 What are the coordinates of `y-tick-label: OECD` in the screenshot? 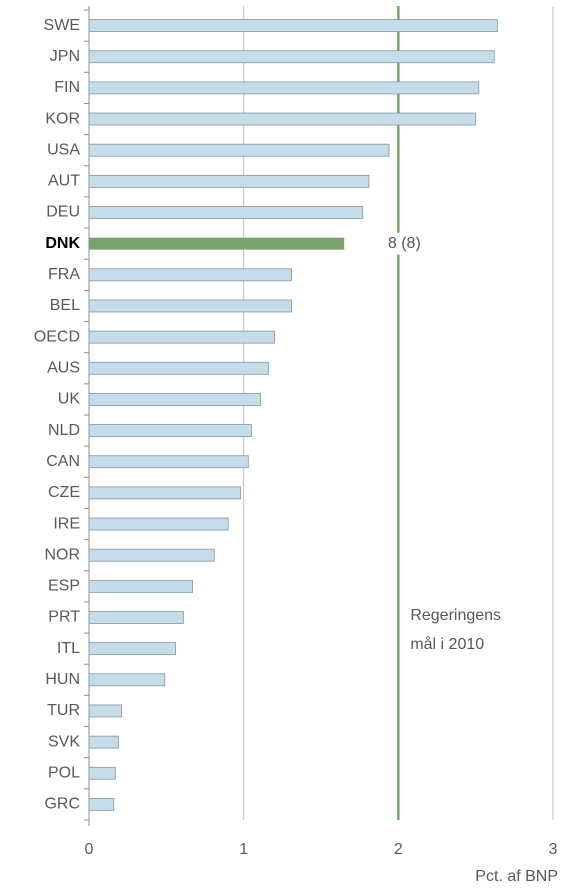 It's located at (57, 336).